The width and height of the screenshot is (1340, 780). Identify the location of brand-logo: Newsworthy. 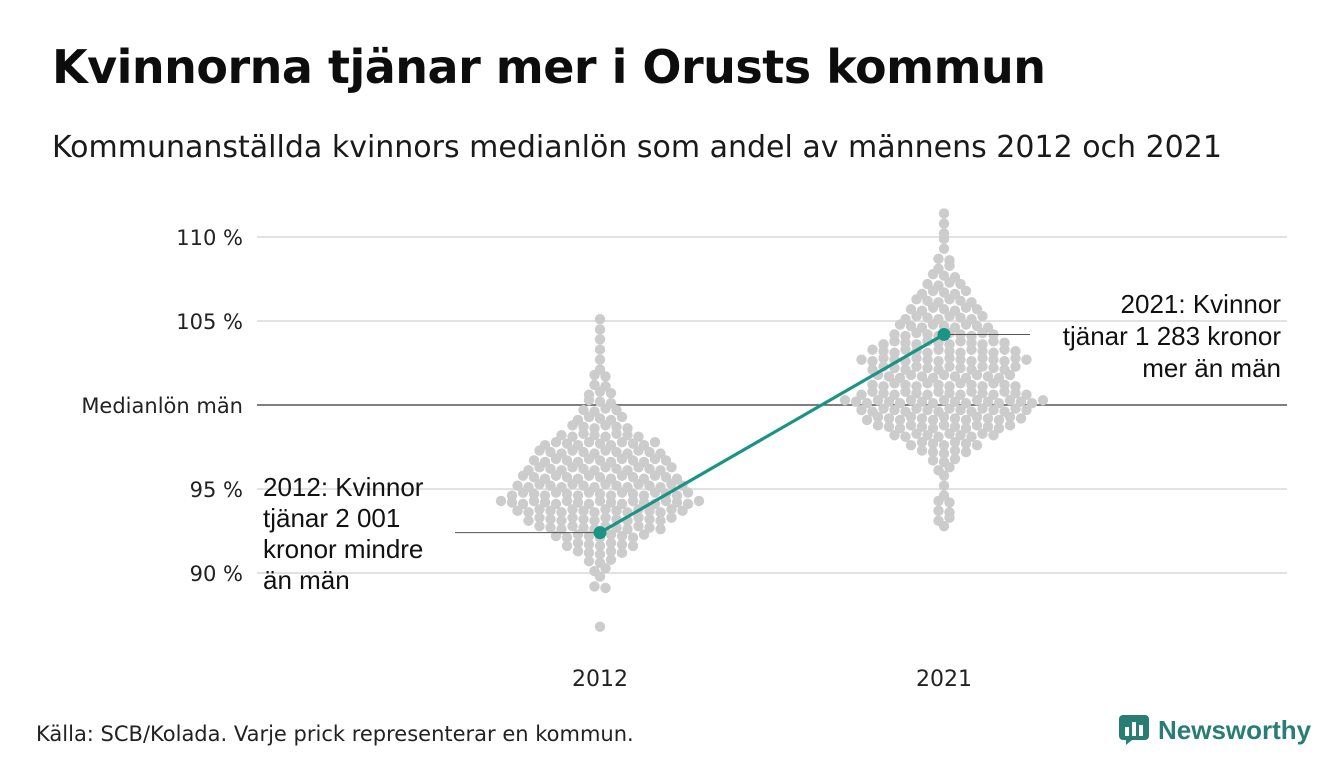
(1214, 730).